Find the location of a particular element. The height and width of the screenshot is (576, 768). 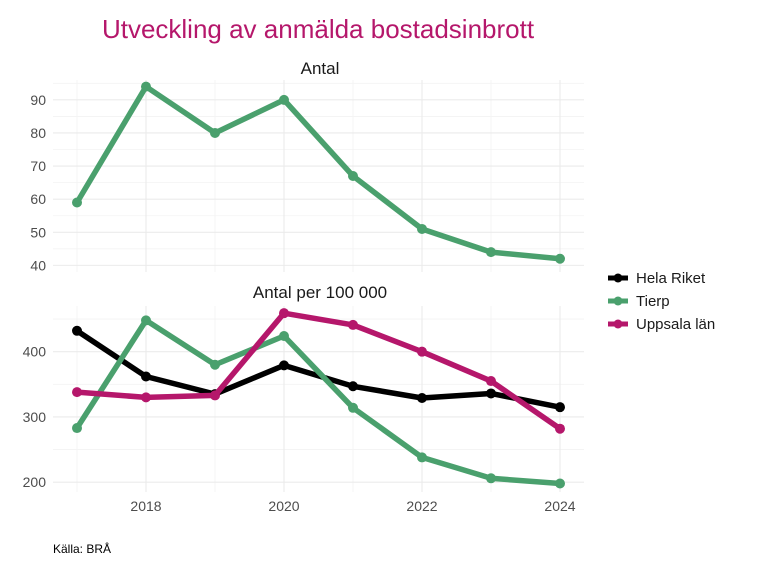

x-tick-label: 2024 is located at coordinates (559, 506).